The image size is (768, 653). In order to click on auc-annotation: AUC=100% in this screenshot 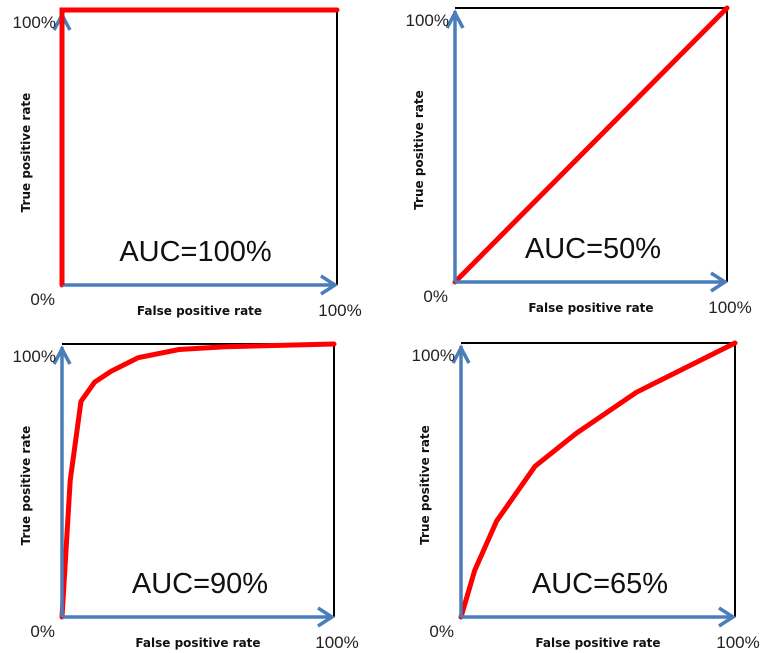, I will do `click(195, 252)`.